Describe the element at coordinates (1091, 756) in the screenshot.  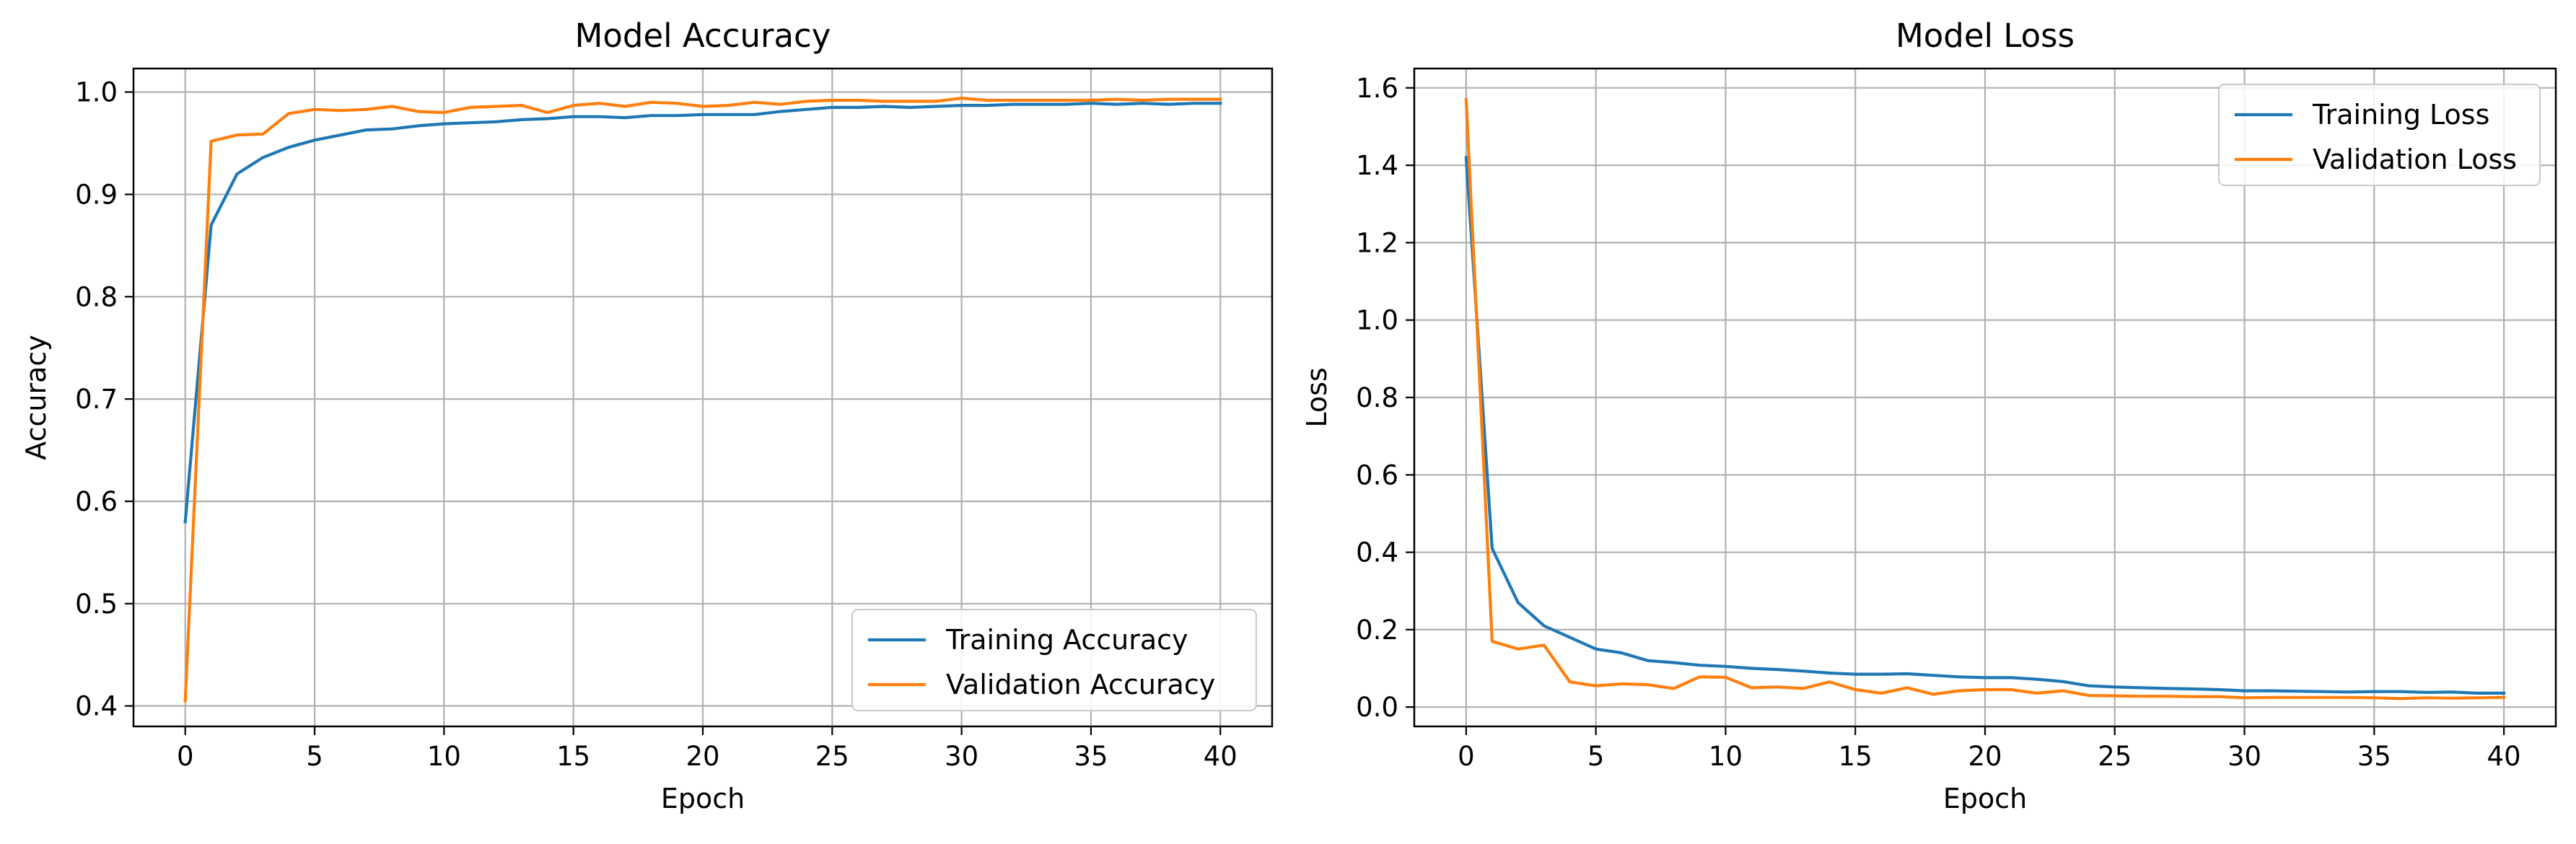
I see `accuracy-x-tick-label: 35` at that location.